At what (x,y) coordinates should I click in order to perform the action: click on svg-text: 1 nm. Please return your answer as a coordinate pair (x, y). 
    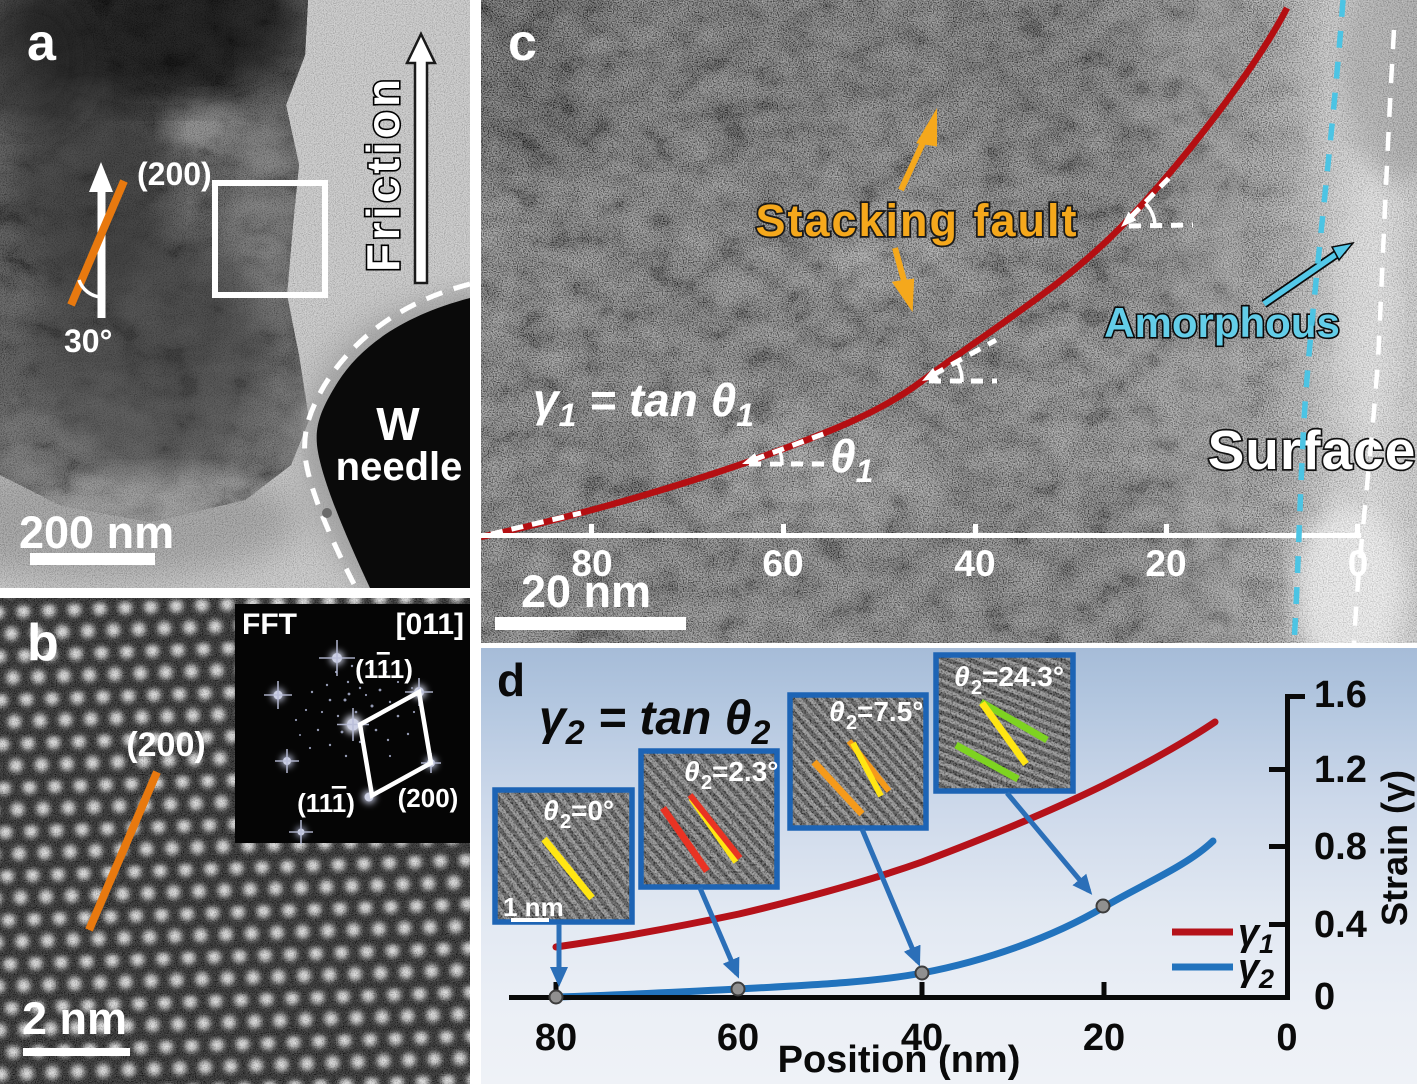
    Looking at the image, I should click on (533, 907).